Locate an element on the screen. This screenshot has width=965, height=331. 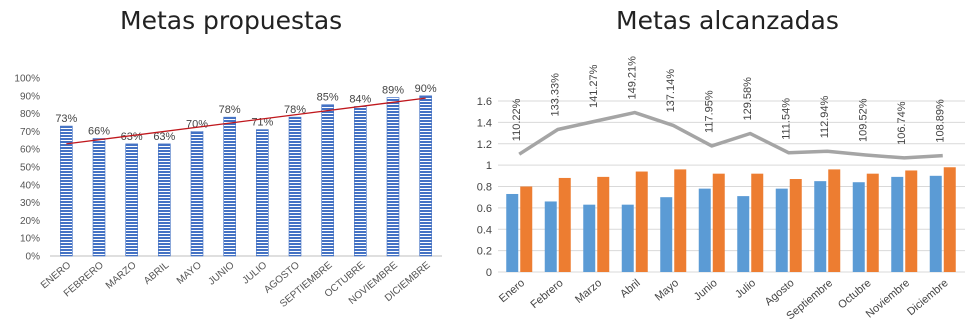
y-tick-label: 30% is located at coordinates (30, 203).